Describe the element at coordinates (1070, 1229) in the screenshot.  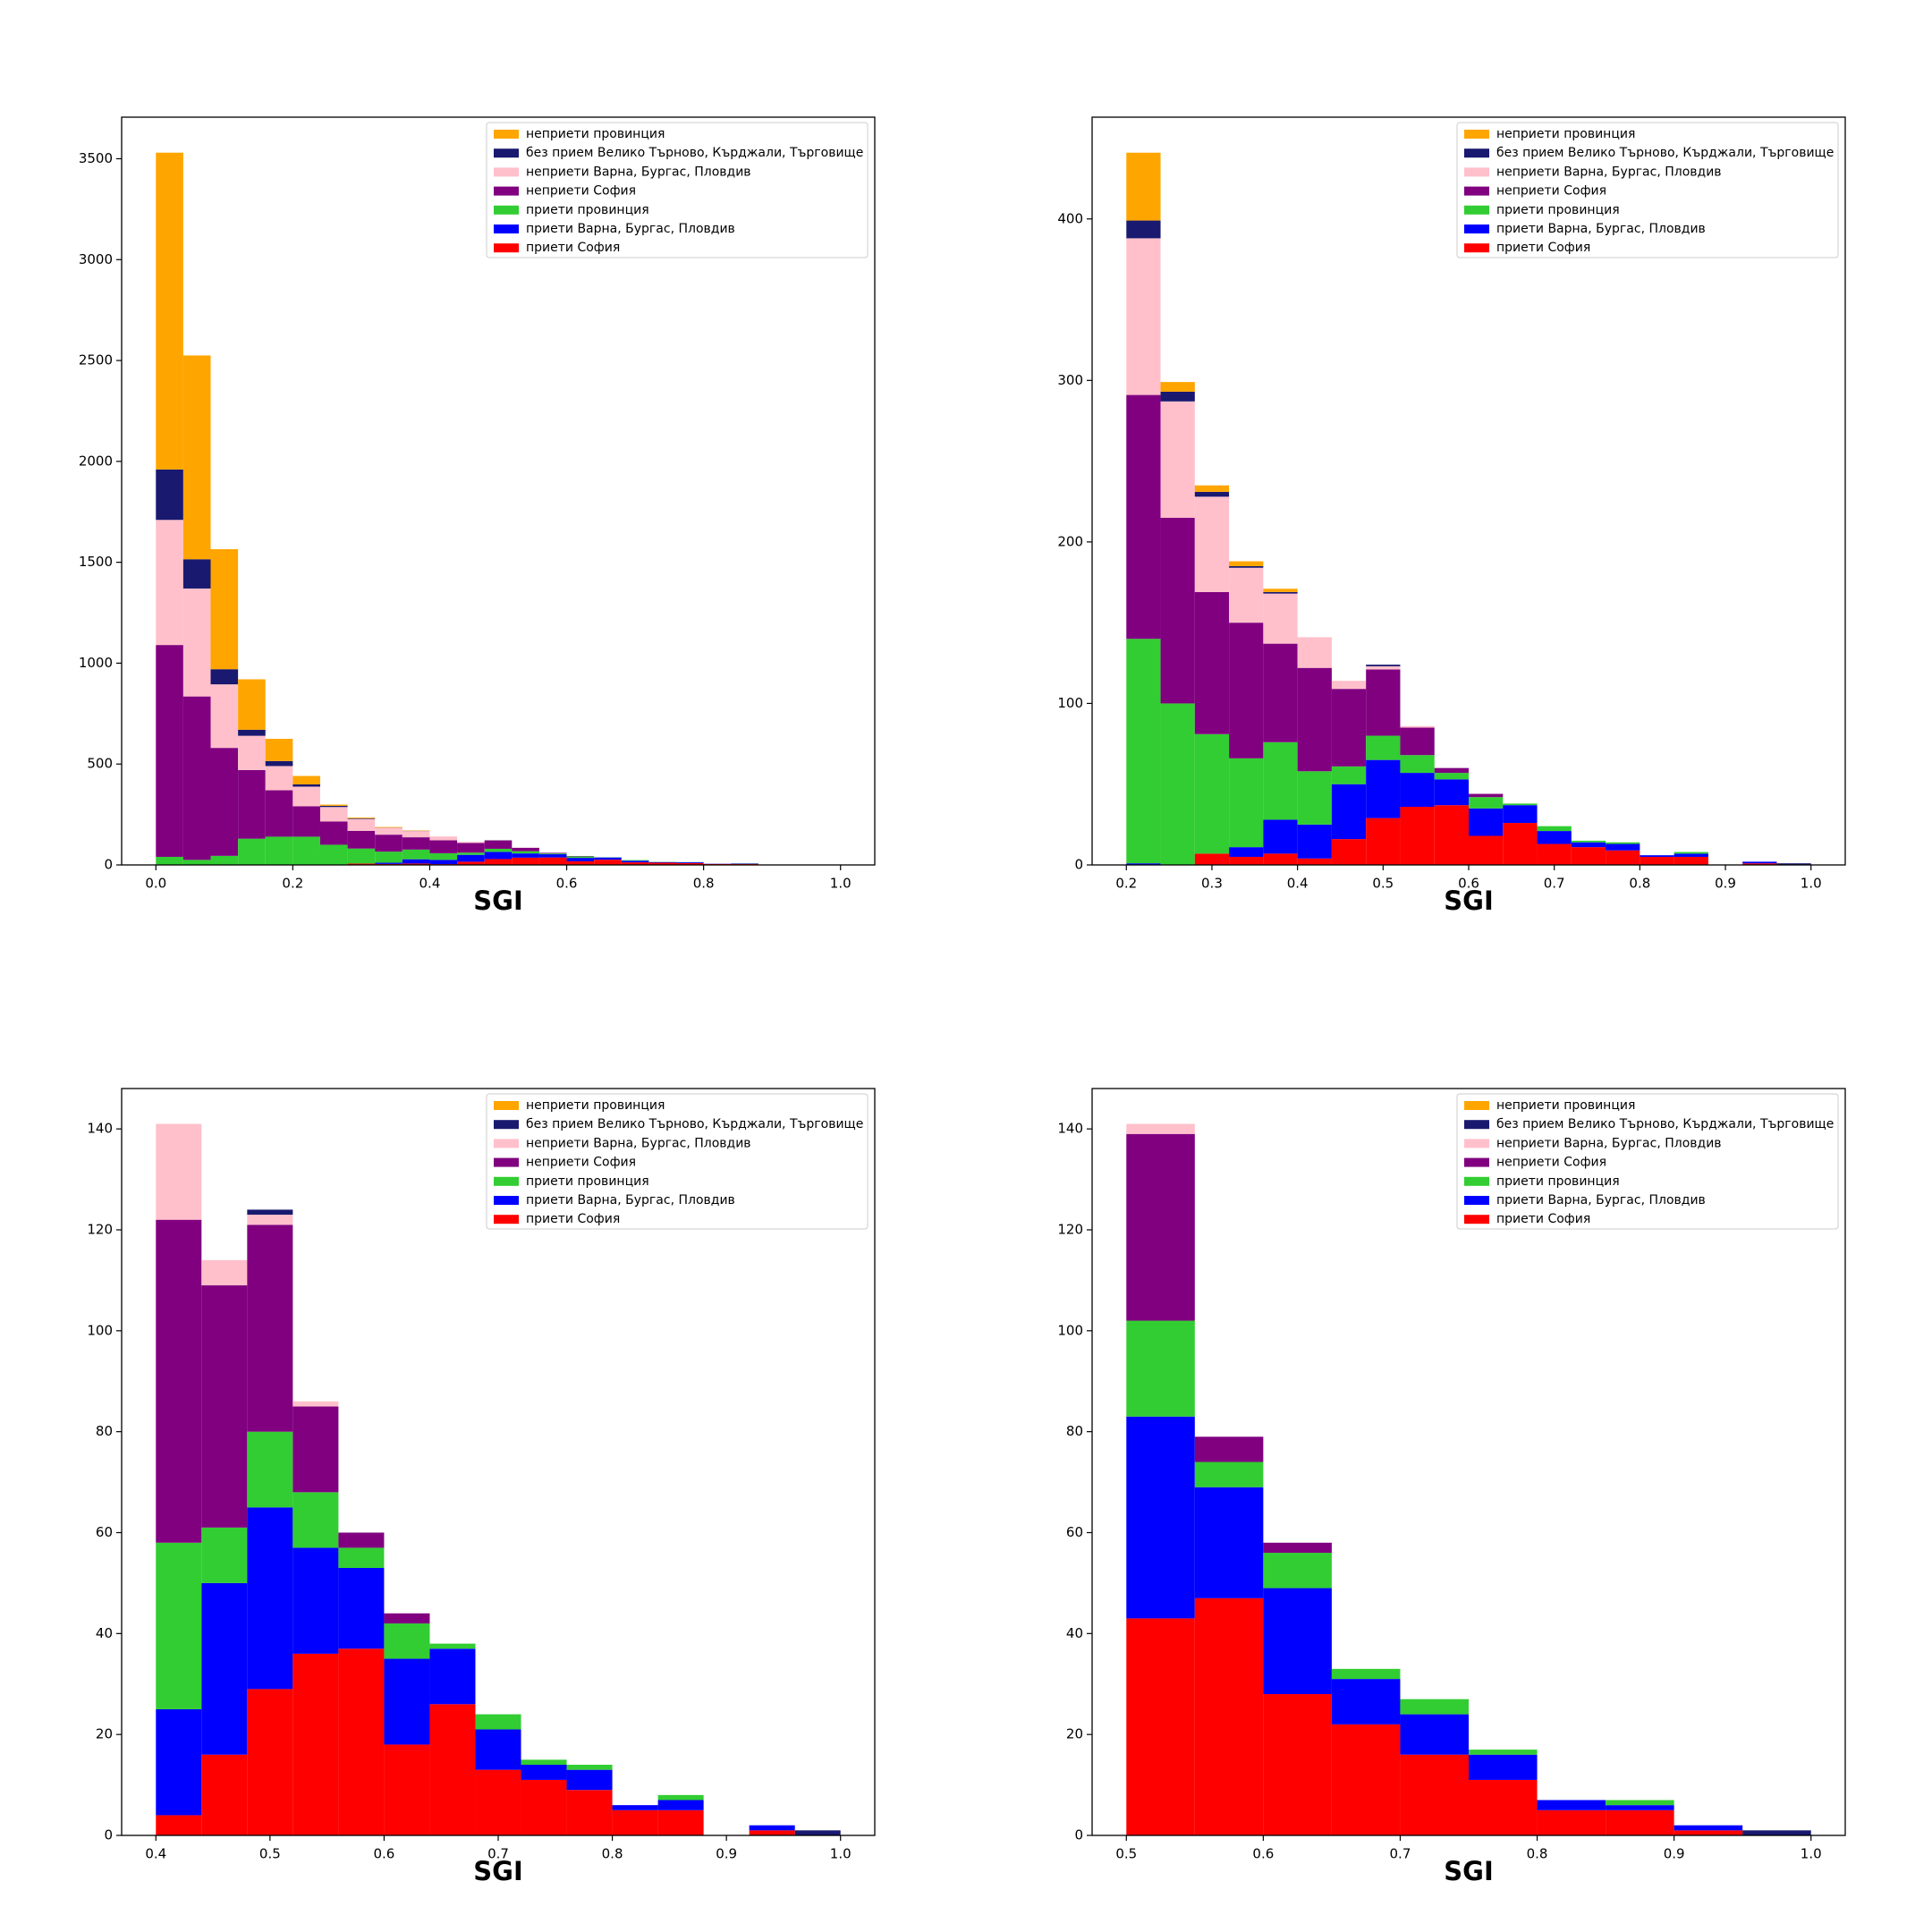
I see `y-tick-label: 120` at that location.